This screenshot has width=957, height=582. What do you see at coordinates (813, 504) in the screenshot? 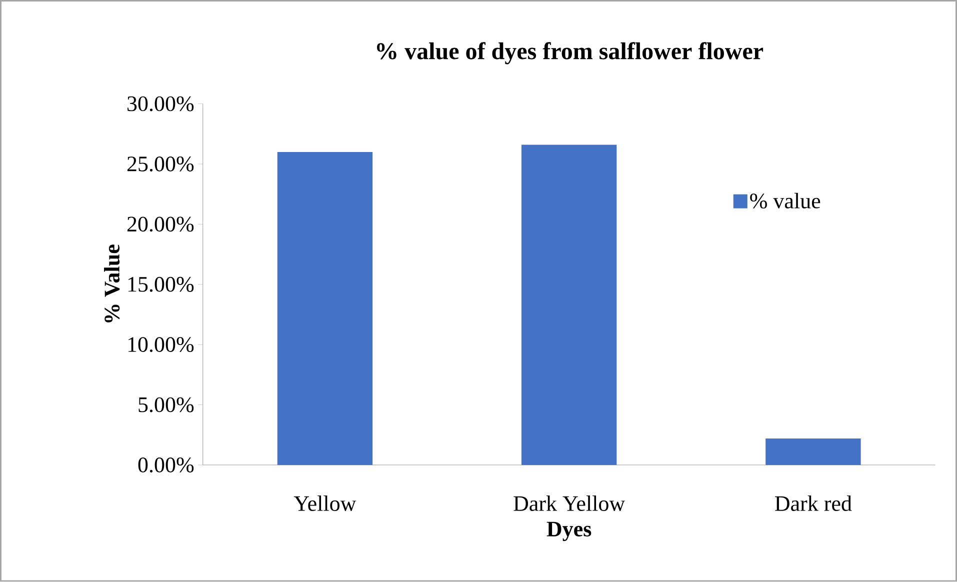
I see `x-tick-label: Dark red` at bounding box center [813, 504].